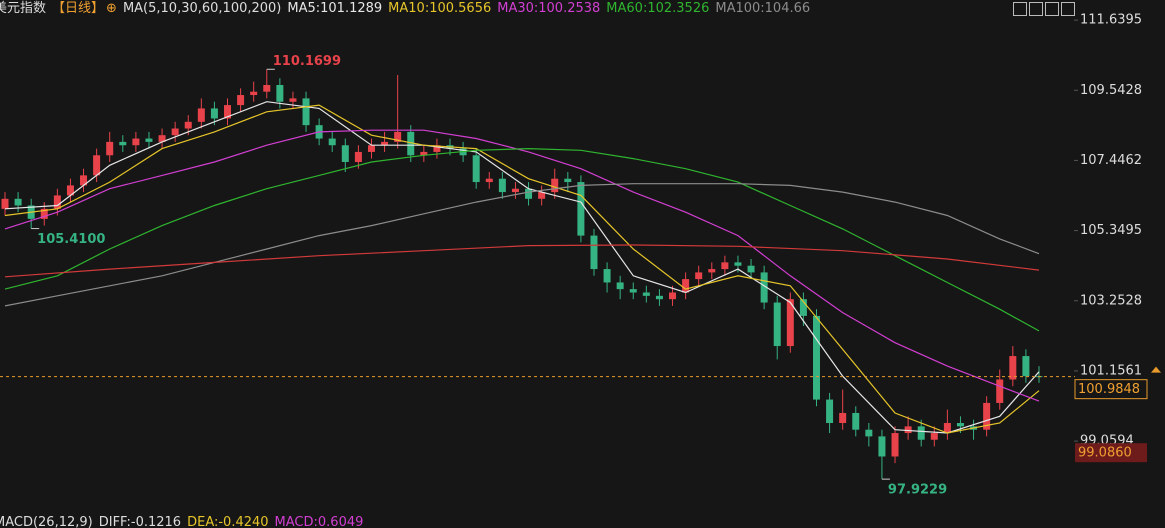 The height and width of the screenshot is (528, 1165). What do you see at coordinates (1111, 90) in the screenshot?
I see `y-tick-label: 109.5428` at bounding box center [1111, 90].